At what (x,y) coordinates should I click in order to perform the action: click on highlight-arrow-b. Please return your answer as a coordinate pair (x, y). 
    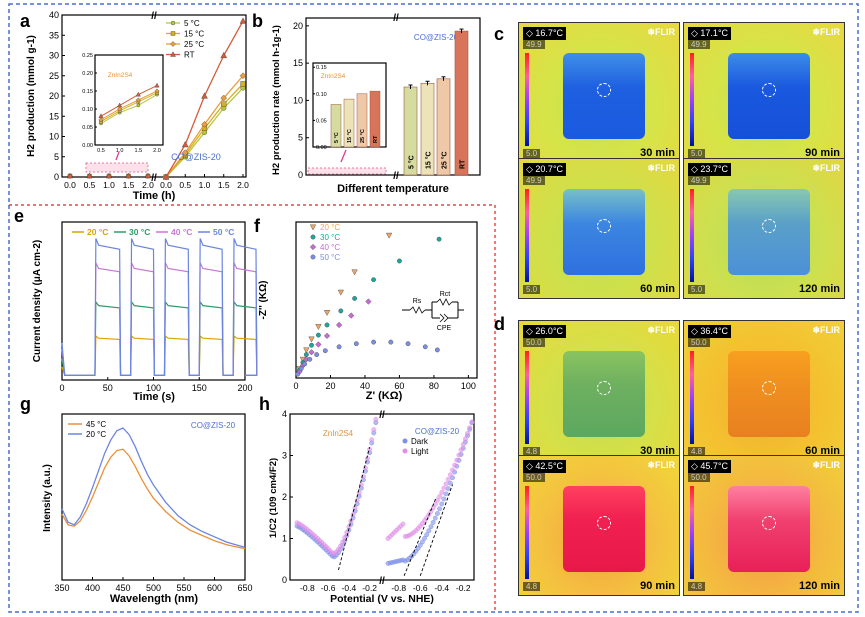
    Looking at the image, I should click on (343, 156).